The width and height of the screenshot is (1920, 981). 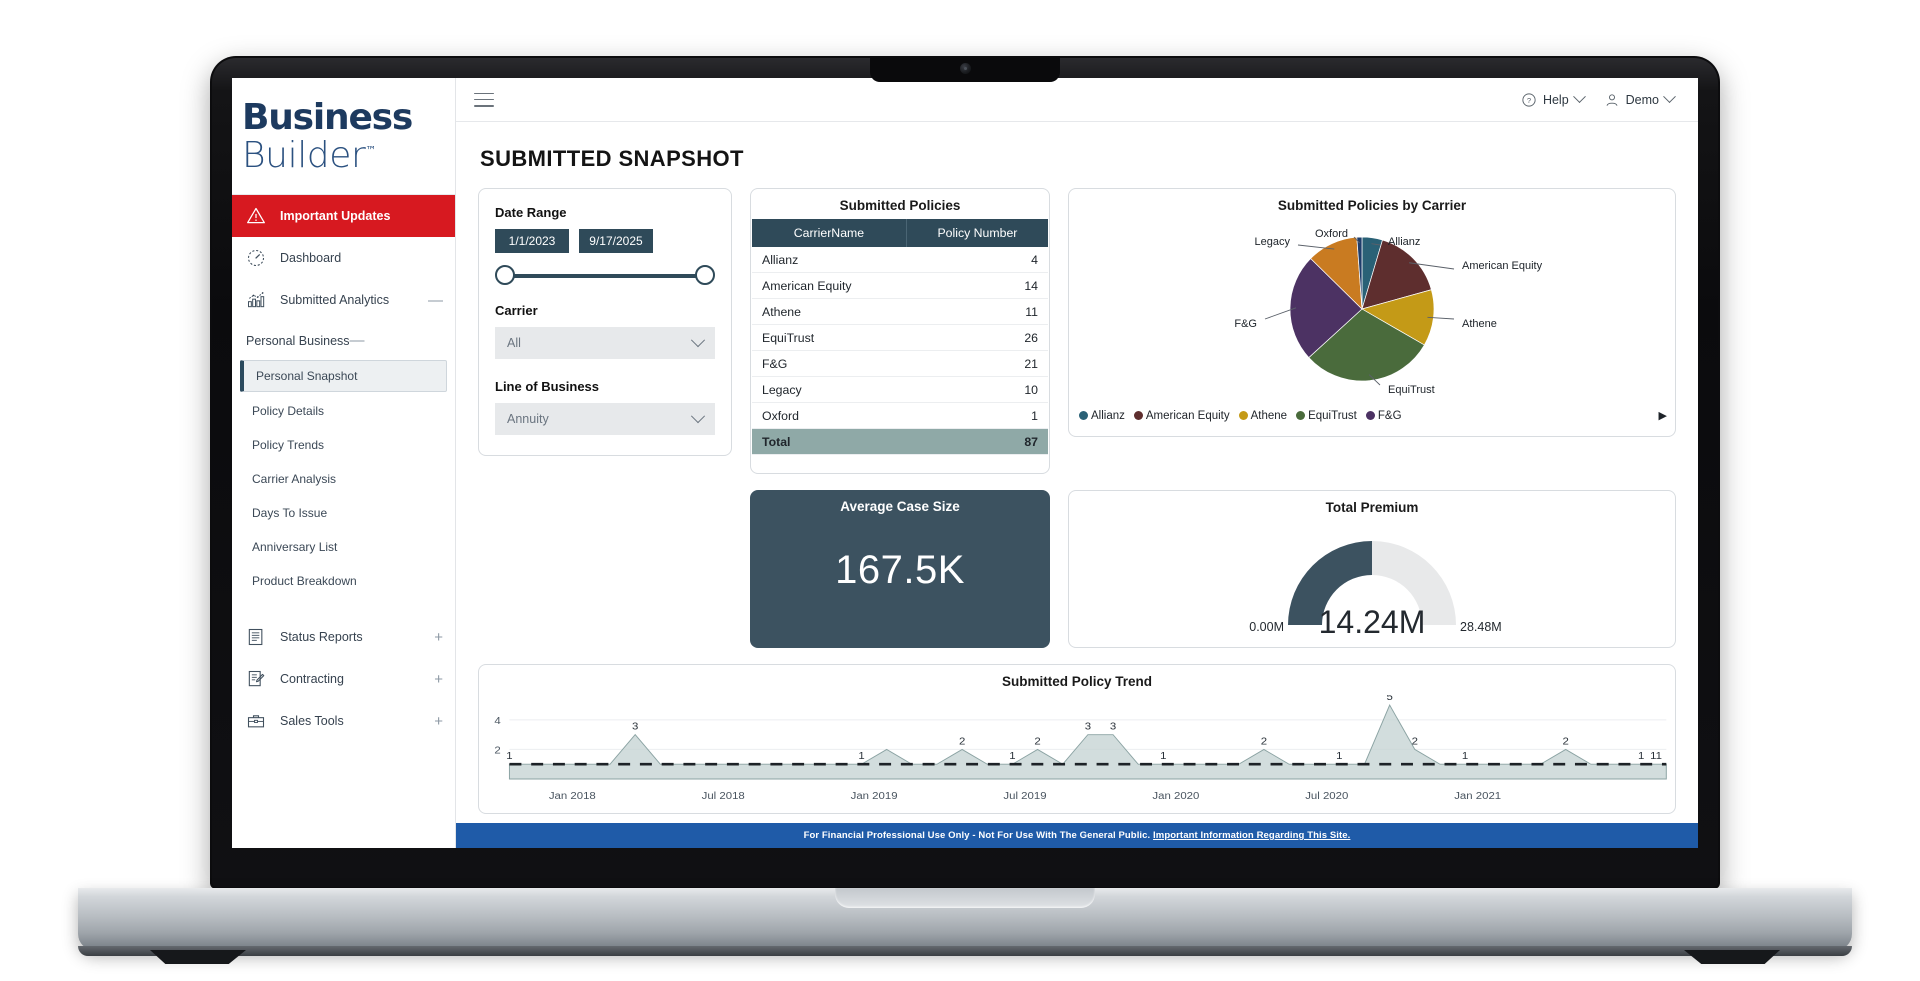 I want to click on brand-logo: Business Builder™, so click(x=343, y=137).